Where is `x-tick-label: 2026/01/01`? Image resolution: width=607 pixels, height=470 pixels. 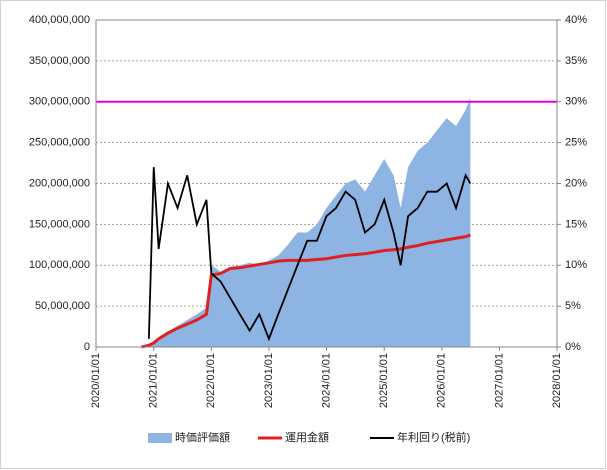
x-tick-label: 2026/01/01 is located at coordinates (442, 380).